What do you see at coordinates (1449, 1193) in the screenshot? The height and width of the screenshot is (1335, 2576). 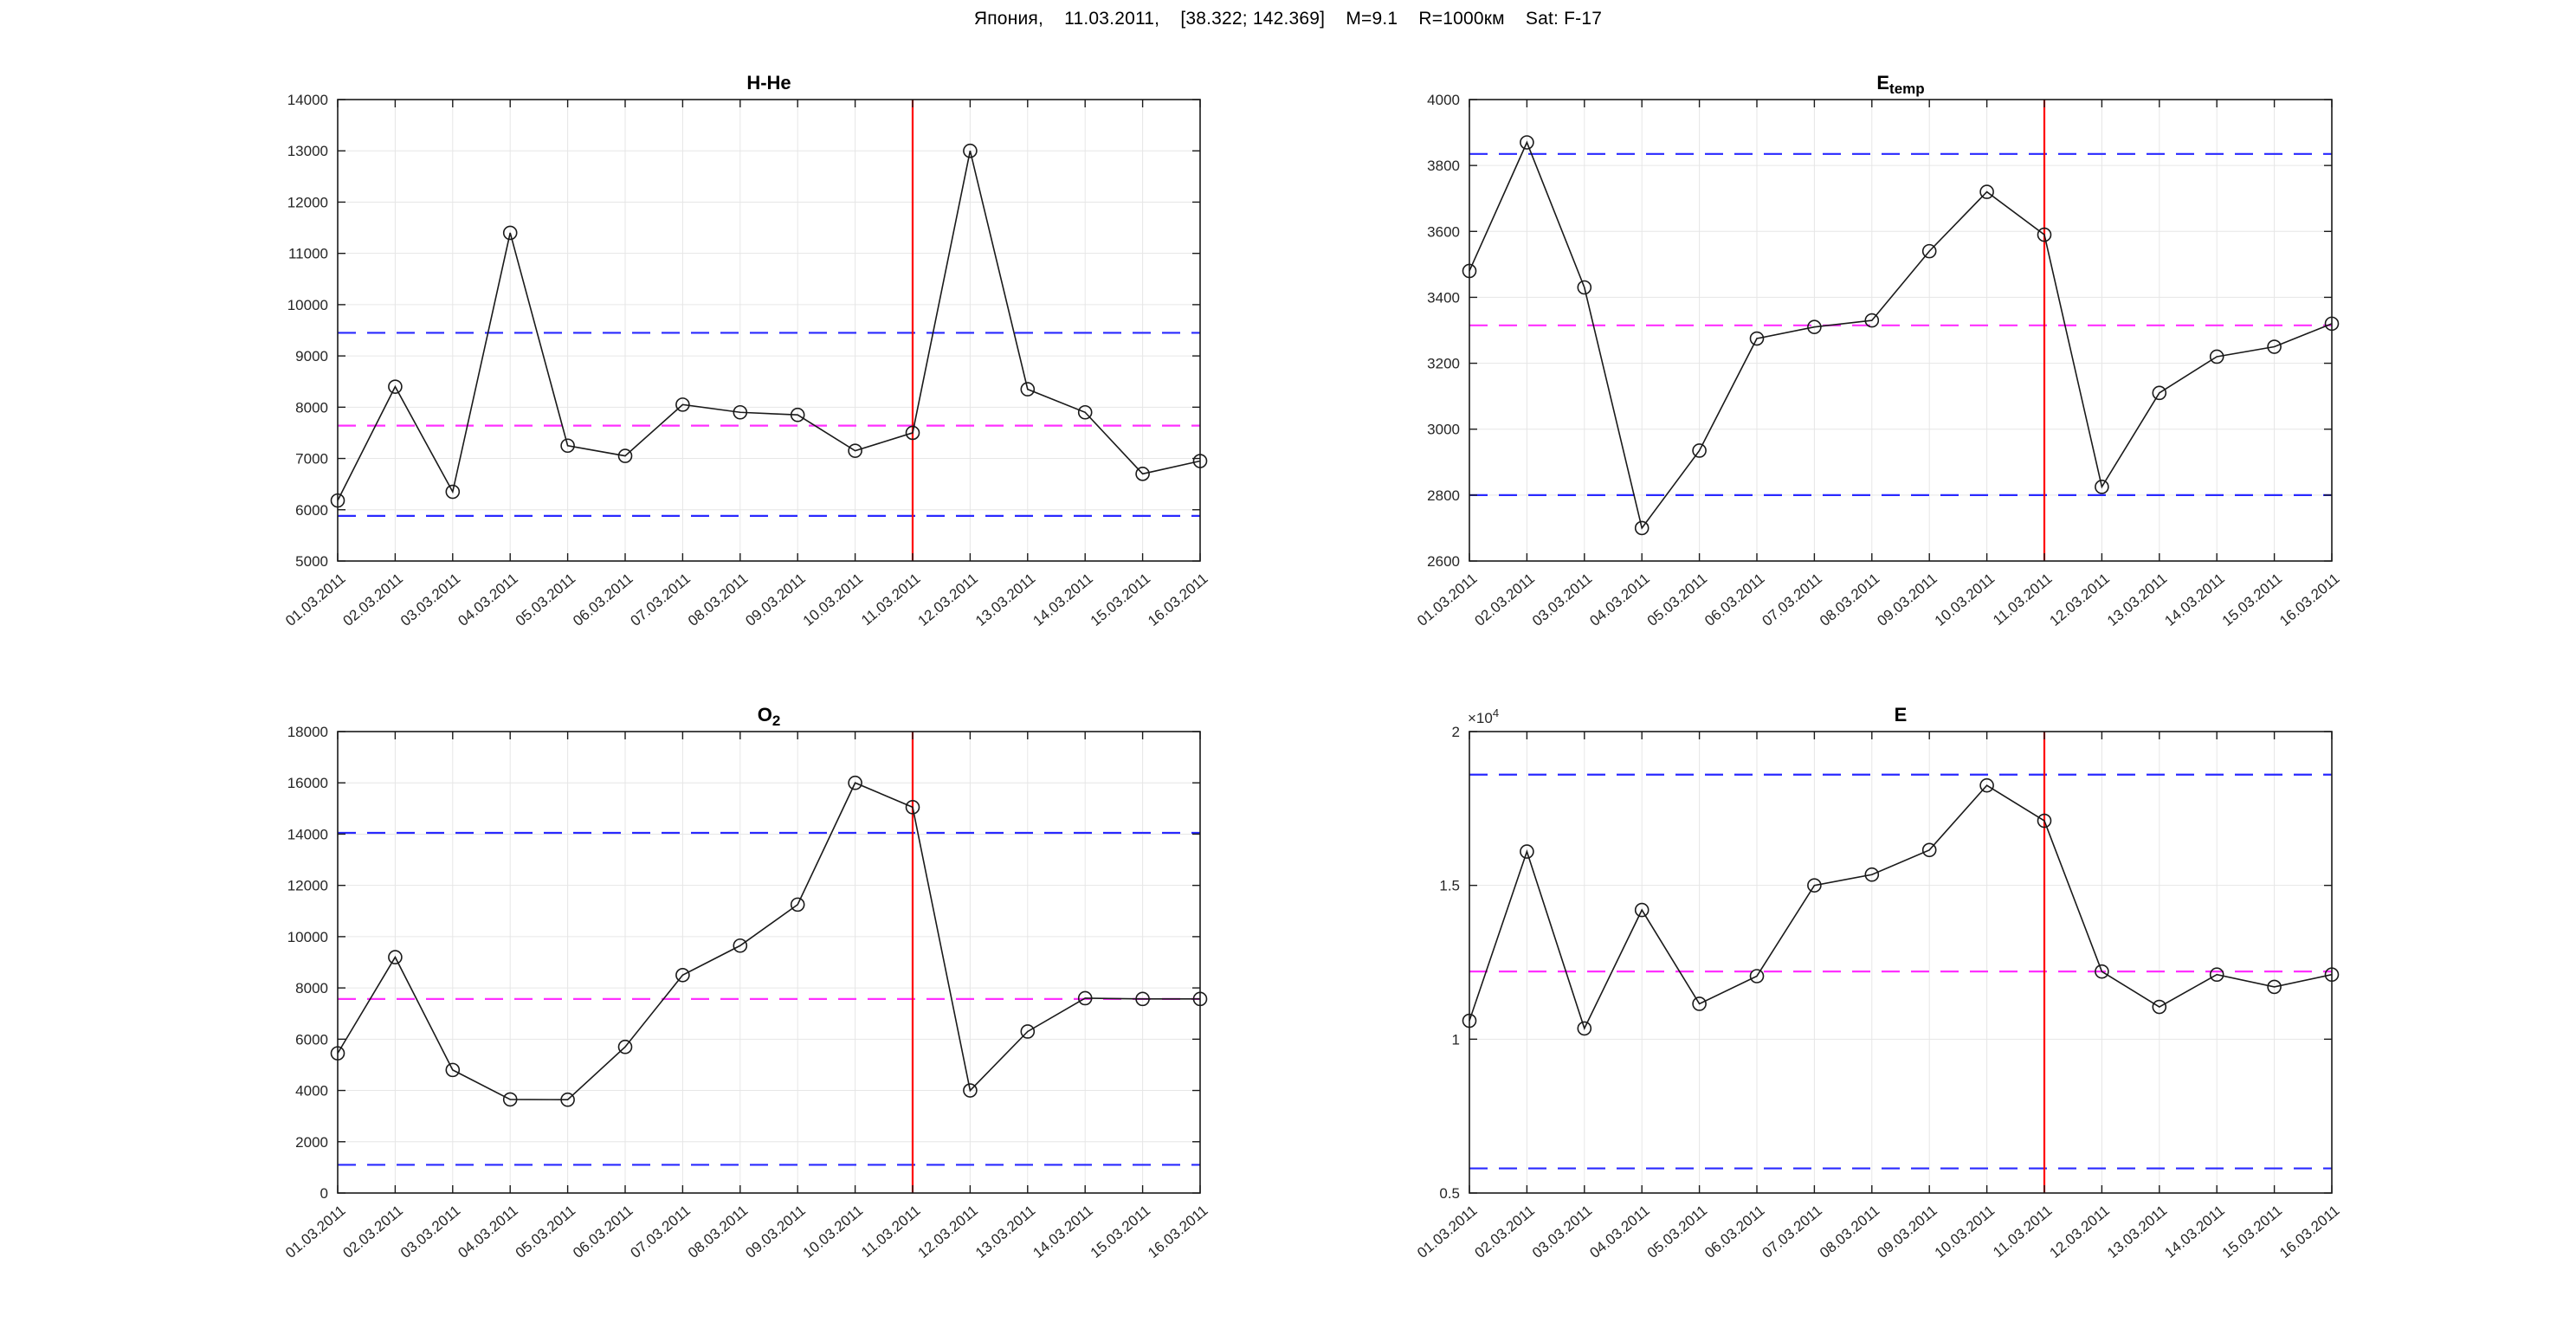 I see `y-tick-label: 0.5` at bounding box center [1449, 1193].